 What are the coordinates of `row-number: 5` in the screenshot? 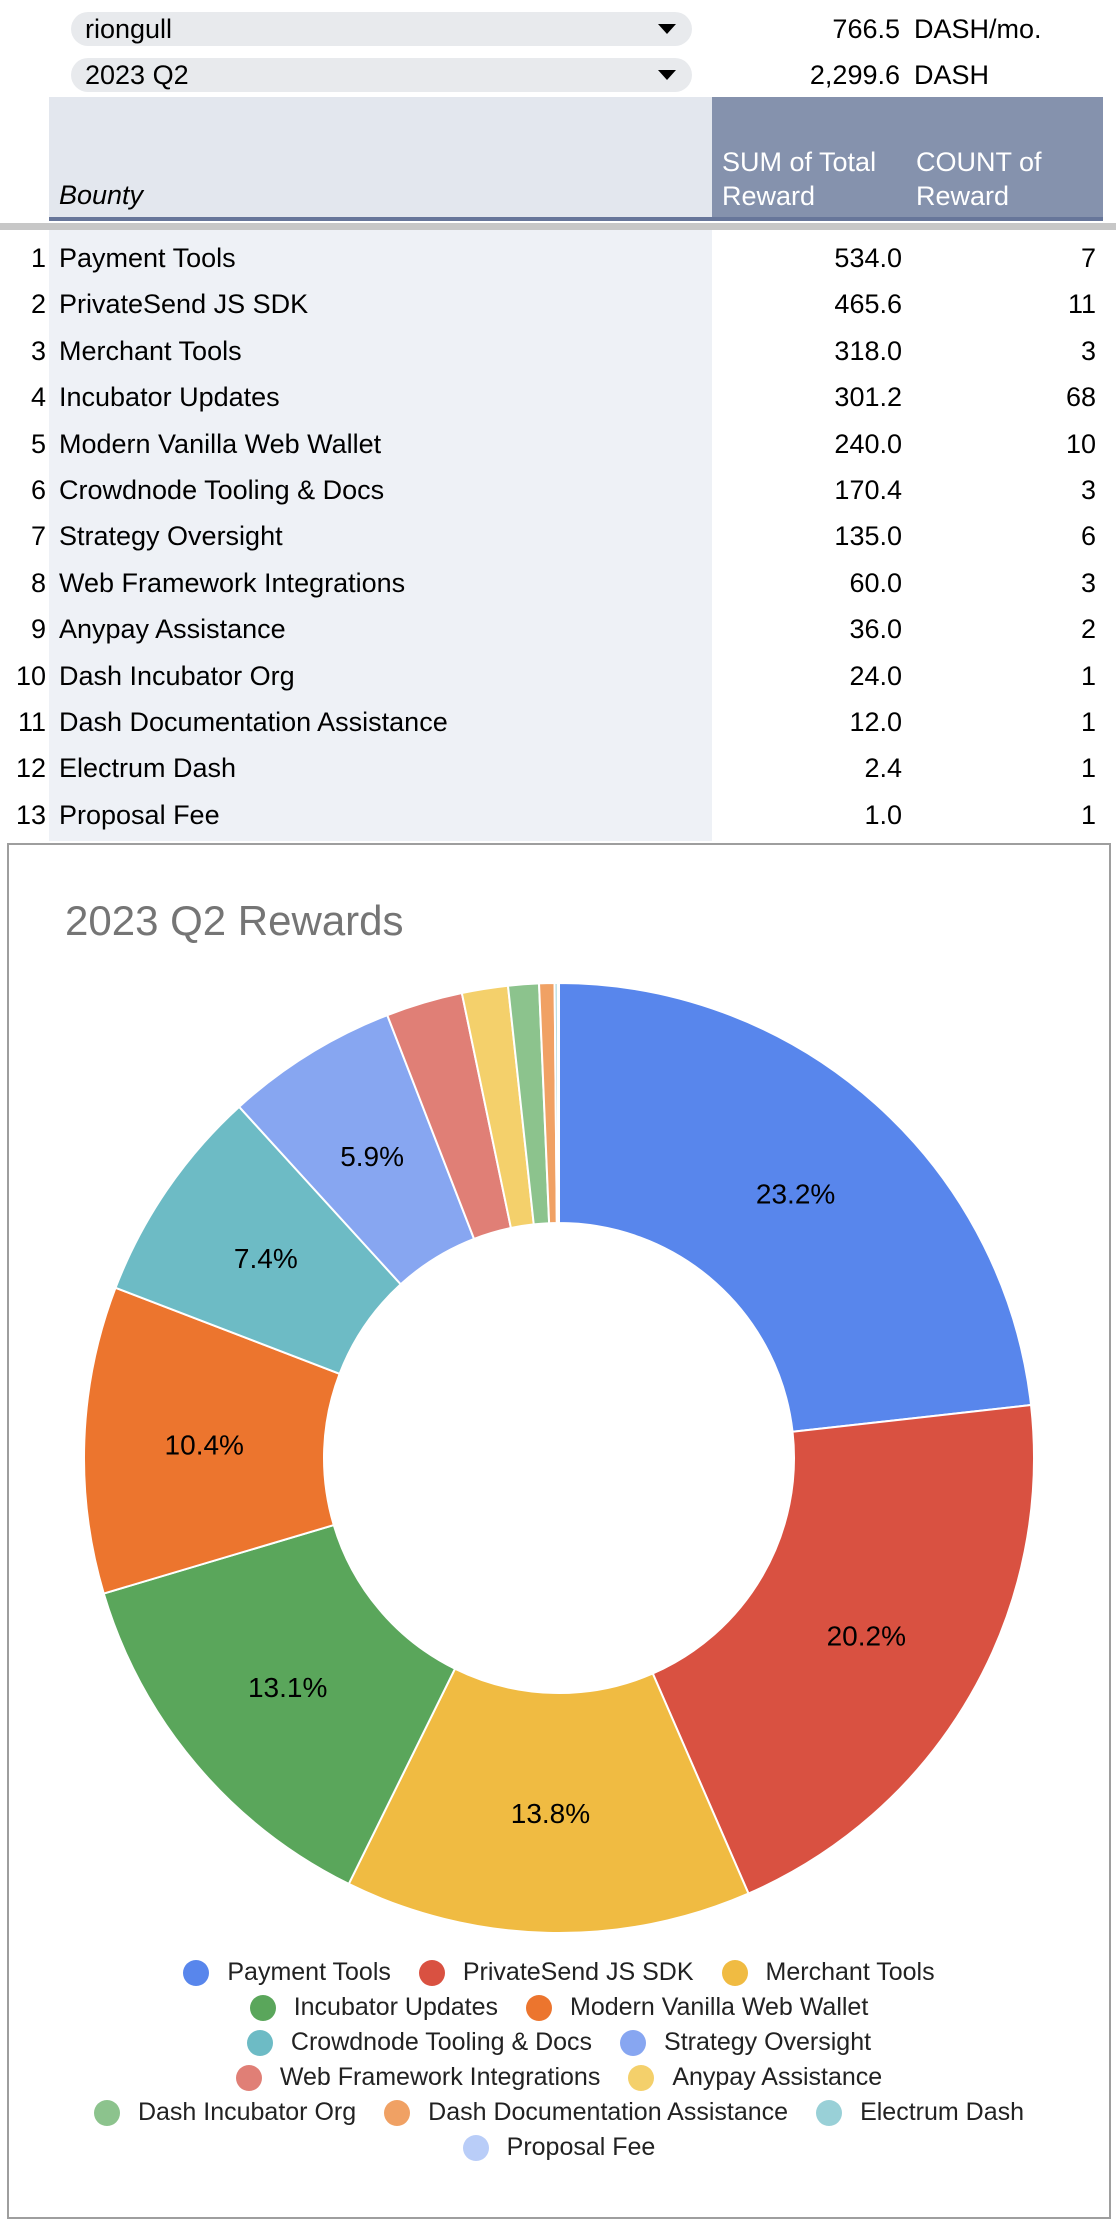 It's located at (38, 443).